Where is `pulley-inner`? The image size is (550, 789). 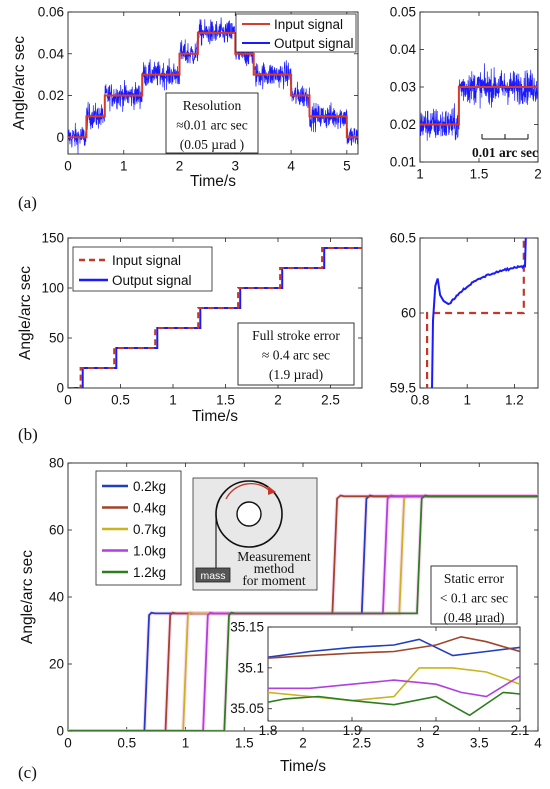
pulley-inner is located at coordinates (249, 514).